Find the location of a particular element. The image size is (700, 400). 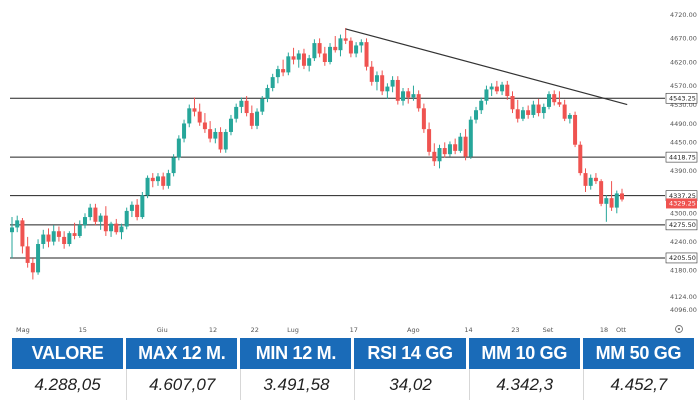

stat-value: 4.607,07 is located at coordinates (181, 384).